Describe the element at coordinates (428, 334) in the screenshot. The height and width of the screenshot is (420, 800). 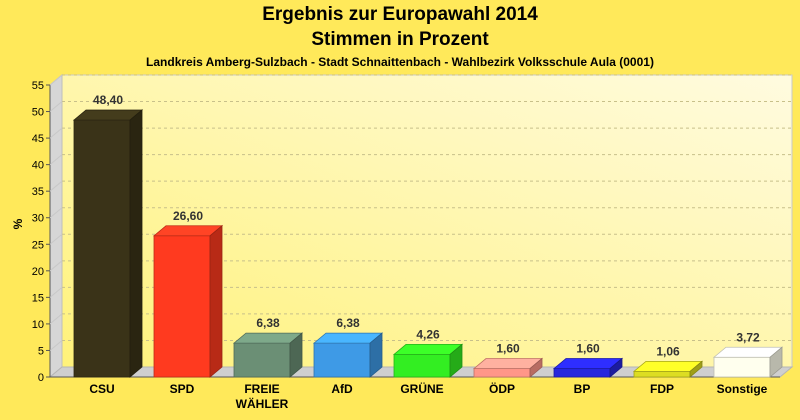
I see `data-label: 4,26` at that location.